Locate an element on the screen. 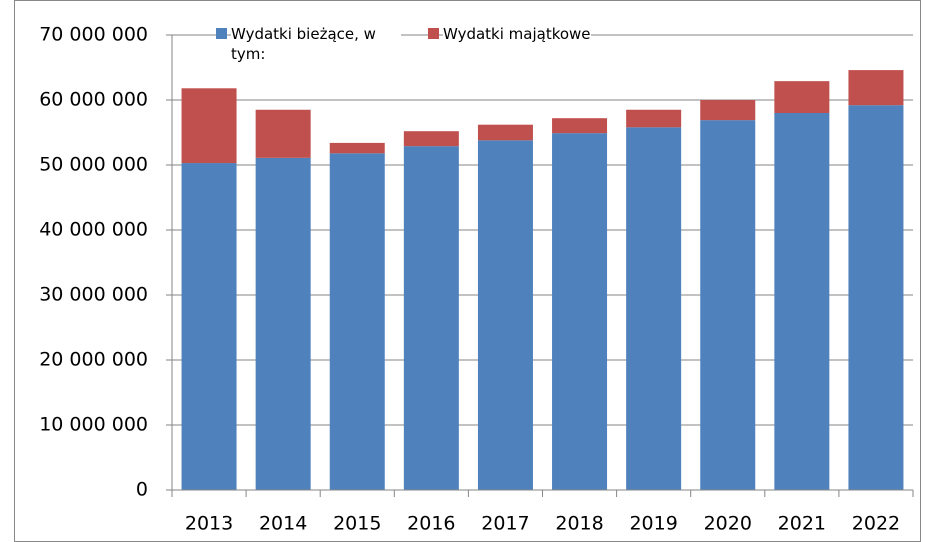 The image size is (926, 542). y-tick-label: 10 000 000 is located at coordinates (93, 425).